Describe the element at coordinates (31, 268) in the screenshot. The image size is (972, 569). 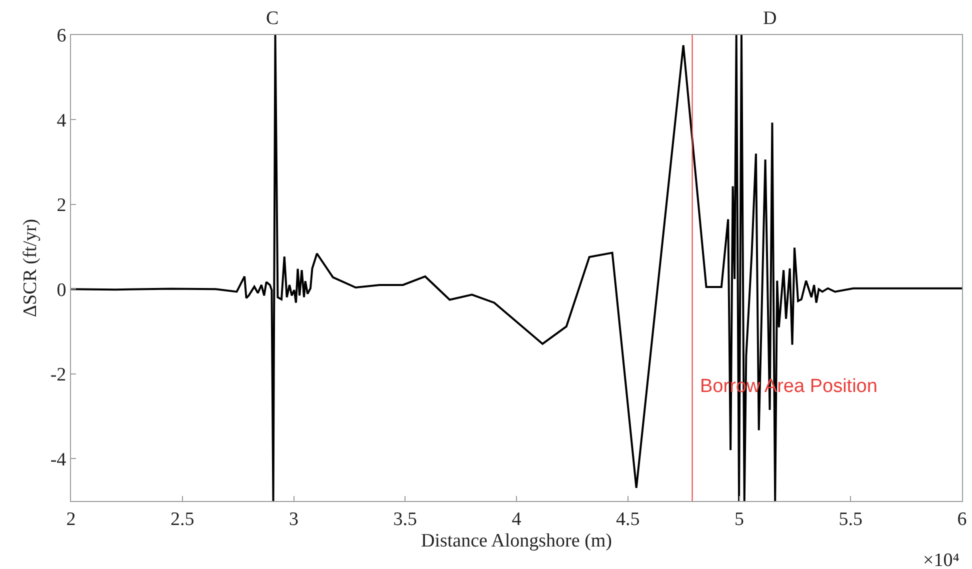
I see `y-axis-title: ΔSCR (ft/yr)` at that location.